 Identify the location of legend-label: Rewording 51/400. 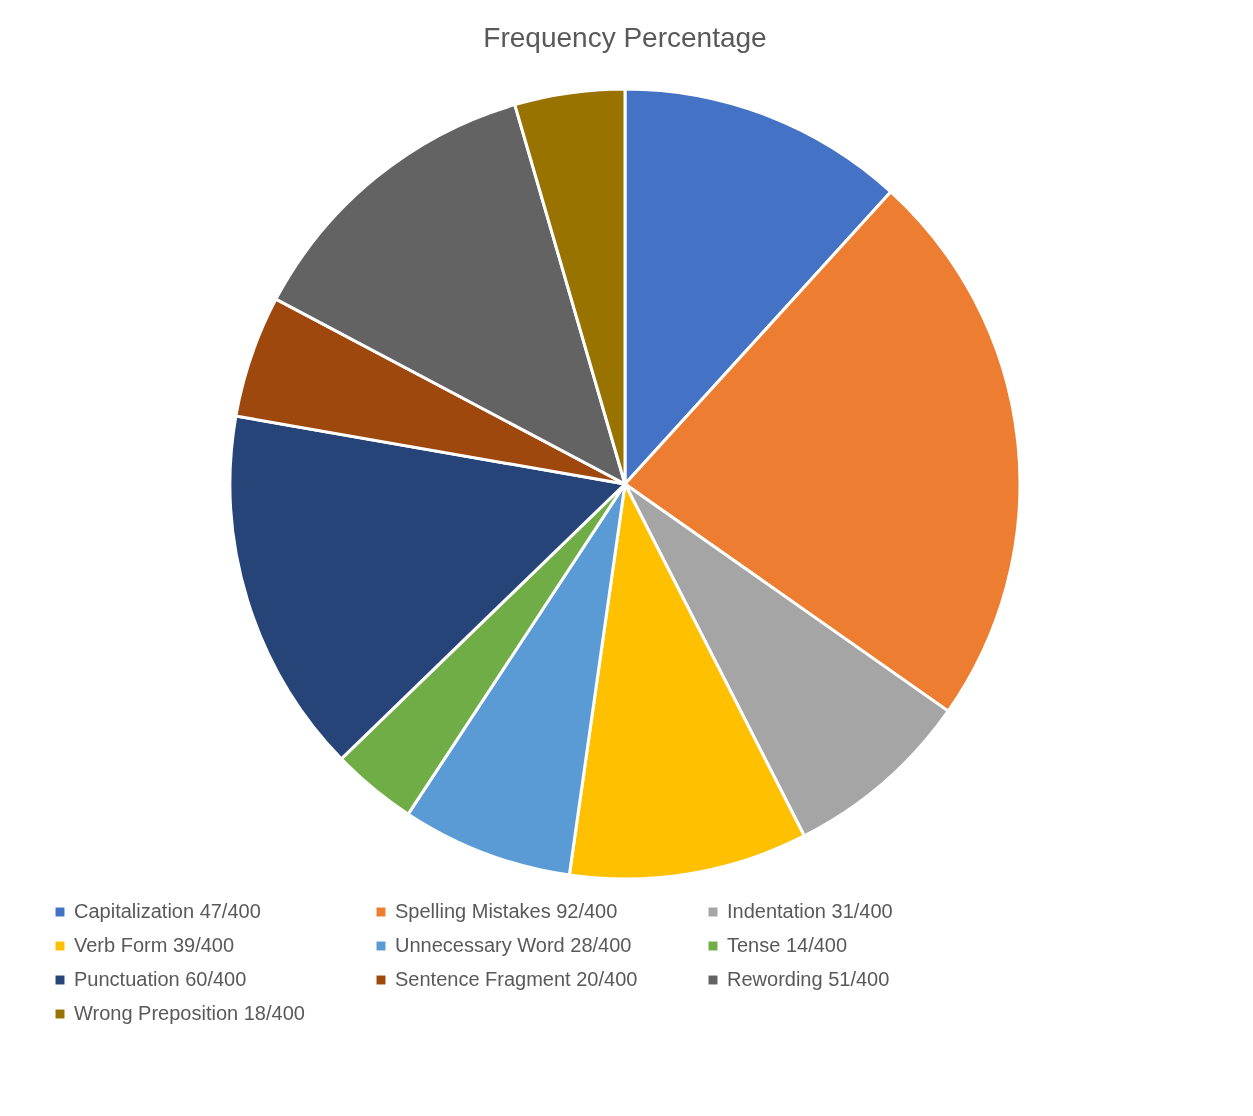
(808, 979).